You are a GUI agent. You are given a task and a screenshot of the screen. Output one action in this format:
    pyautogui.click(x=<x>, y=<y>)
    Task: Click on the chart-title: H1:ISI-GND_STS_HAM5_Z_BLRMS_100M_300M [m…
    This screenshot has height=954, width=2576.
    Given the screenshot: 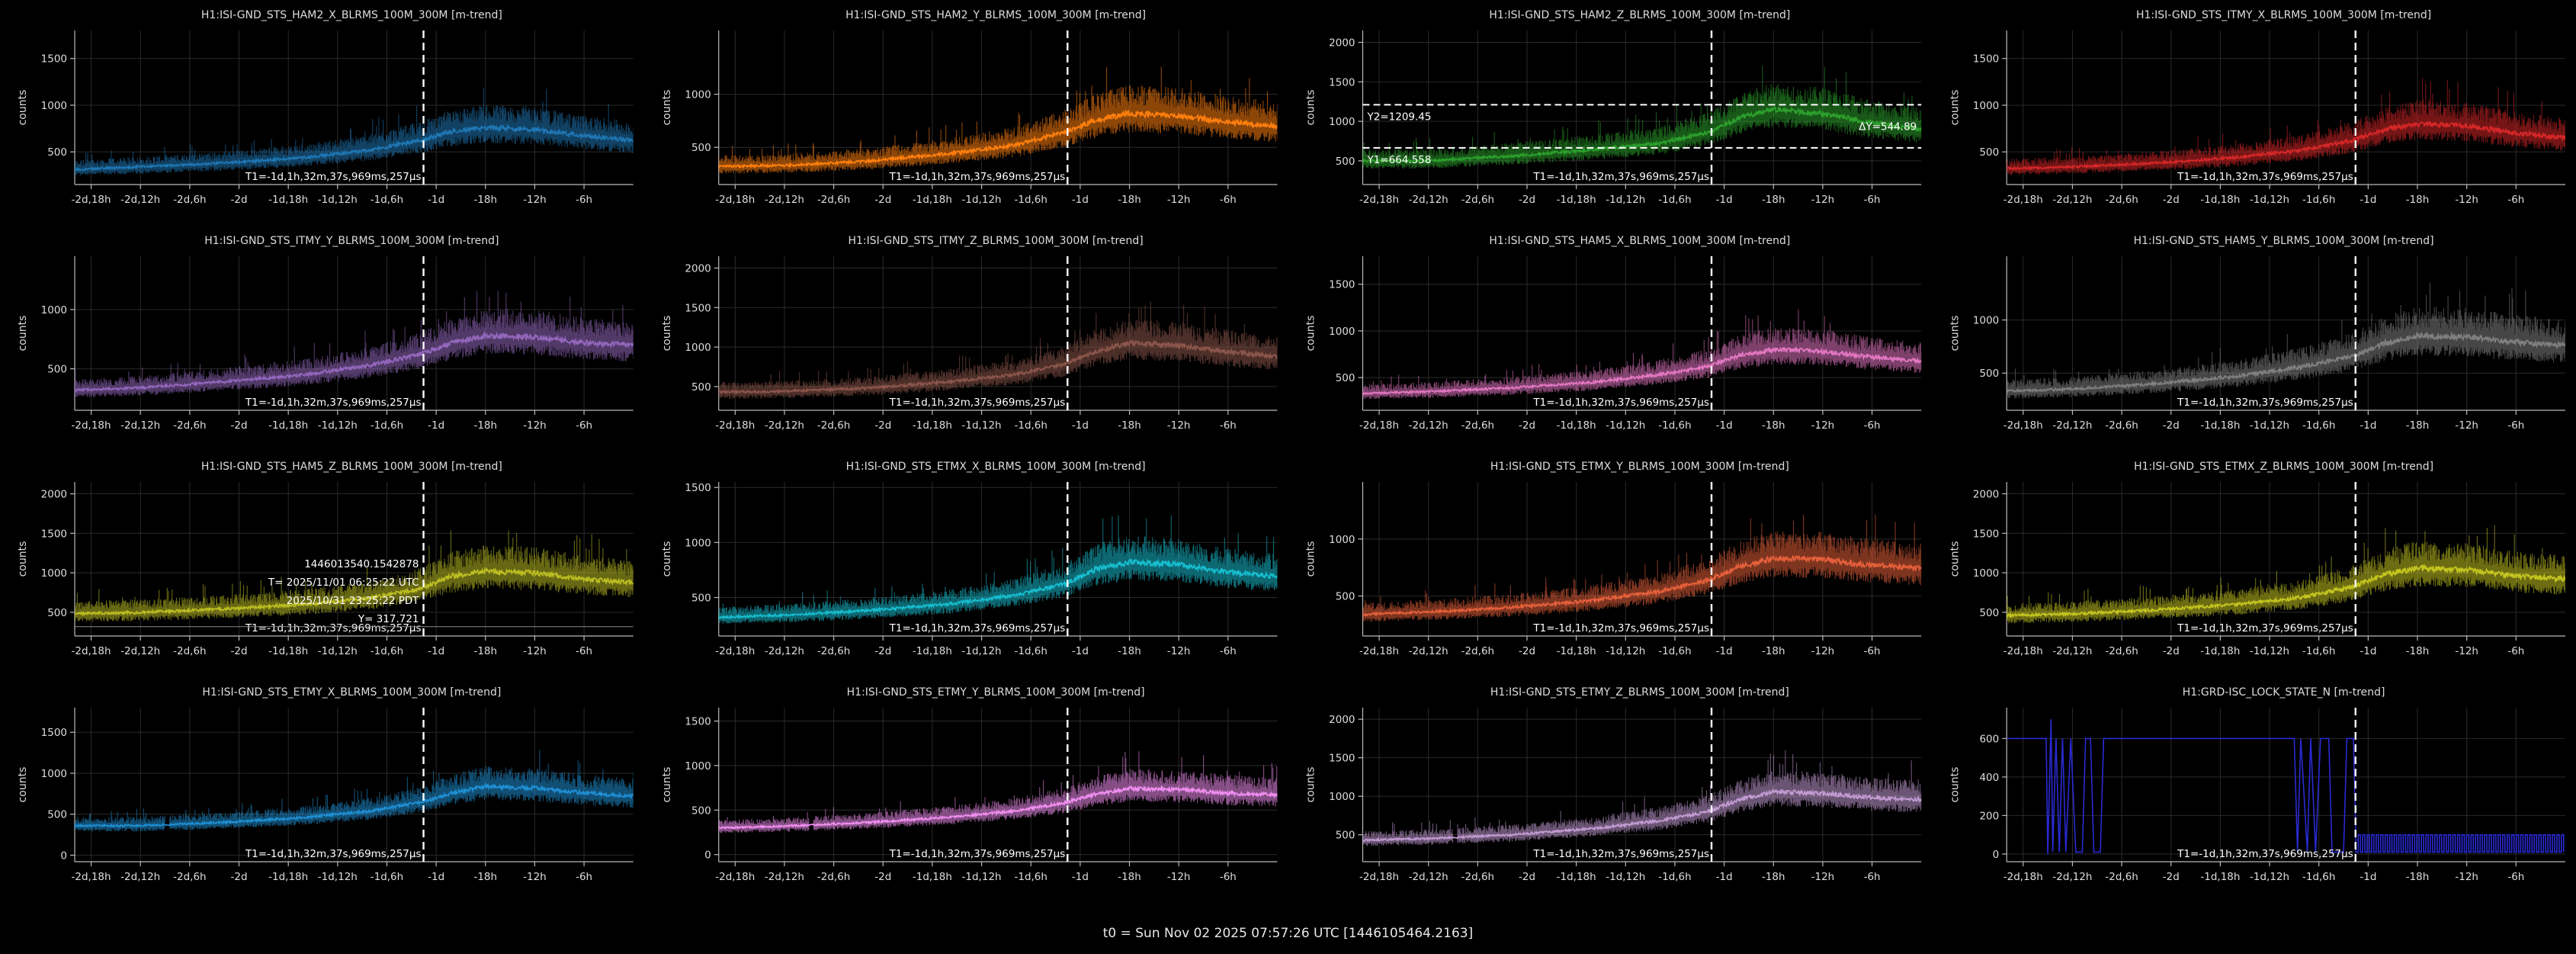 What is the action you would take?
    pyautogui.click(x=351, y=467)
    